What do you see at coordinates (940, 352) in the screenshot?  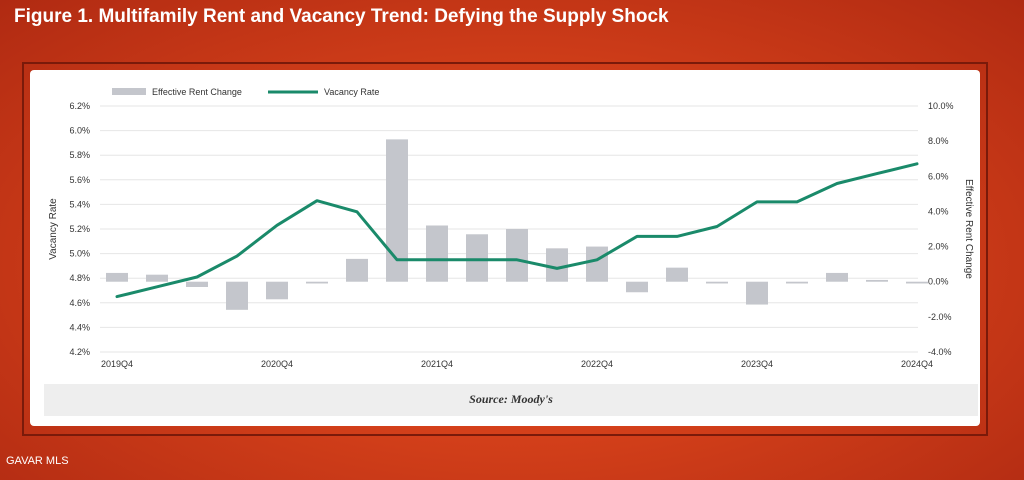 I see `right-tick-label: -4.0%` at bounding box center [940, 352].